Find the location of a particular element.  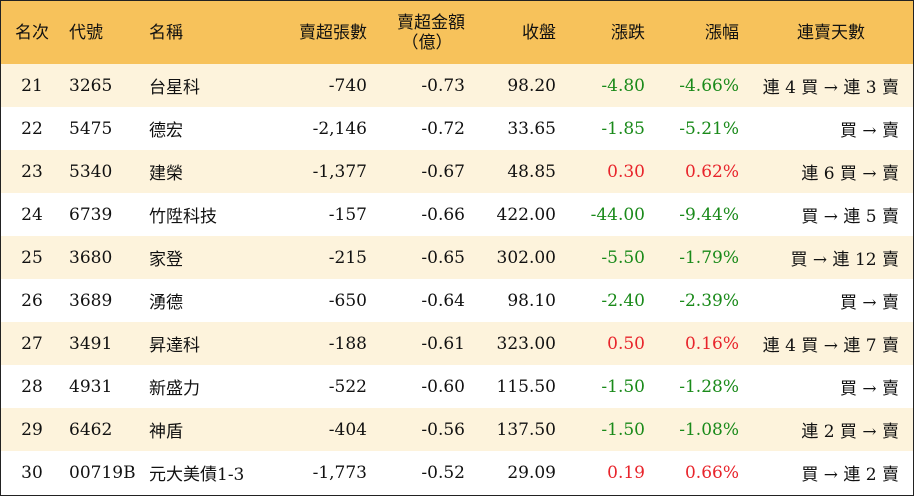

header-code: 代號 is located at coordinates (86, 32).